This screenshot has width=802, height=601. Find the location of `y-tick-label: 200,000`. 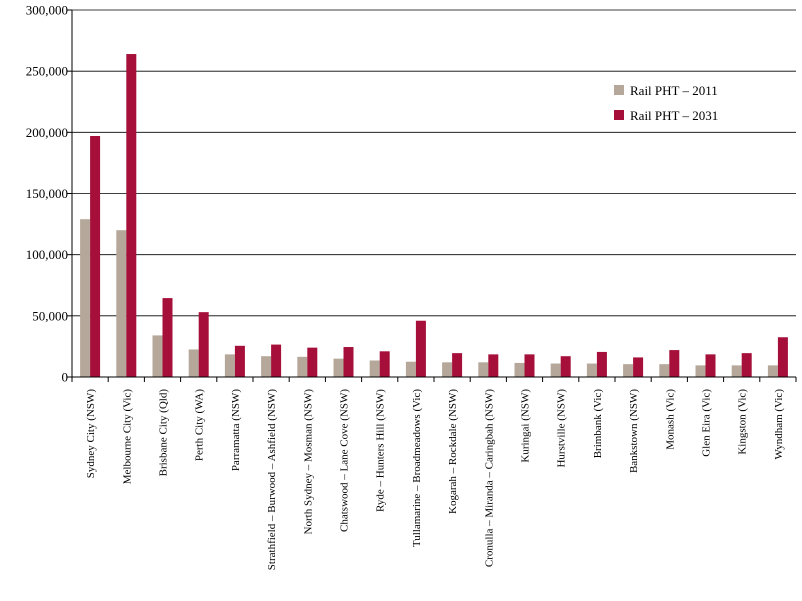

y-tick-label: 200,000 is located at coordinates (47, 132).